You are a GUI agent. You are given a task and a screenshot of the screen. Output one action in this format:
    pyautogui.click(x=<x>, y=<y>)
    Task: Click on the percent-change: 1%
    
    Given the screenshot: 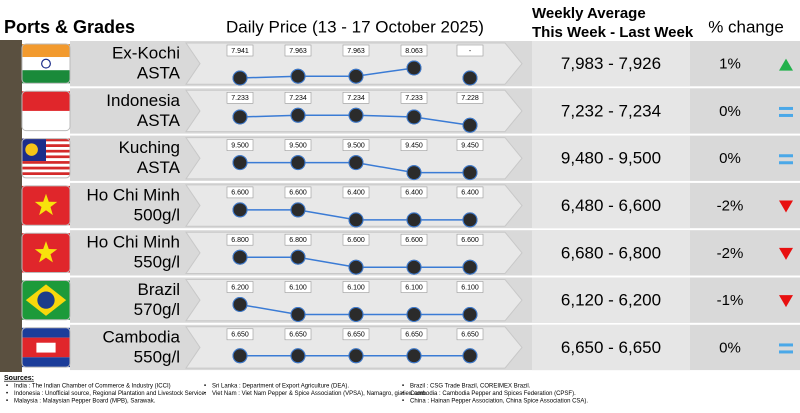 What is the action you would take?
    pyautogui.click(x=730, y=64)
    